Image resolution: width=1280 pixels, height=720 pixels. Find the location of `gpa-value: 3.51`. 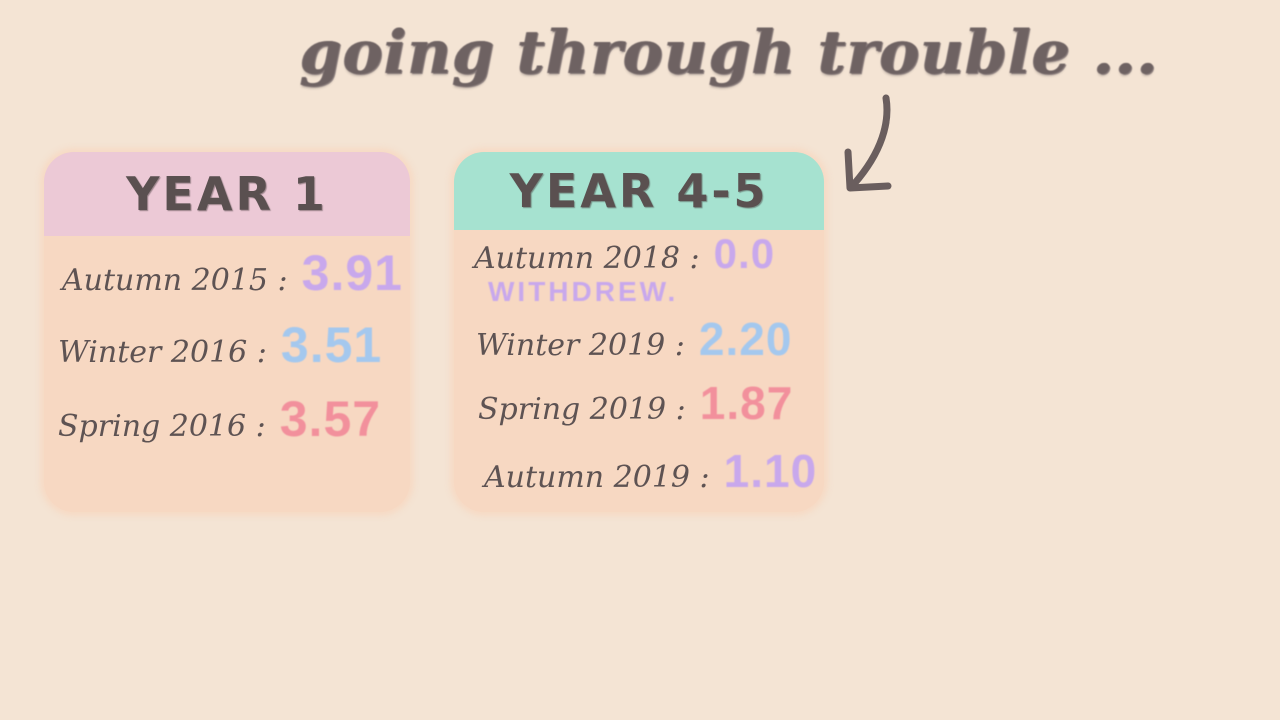

gpa-value: 3.51 is located at coordinates (331, 345).